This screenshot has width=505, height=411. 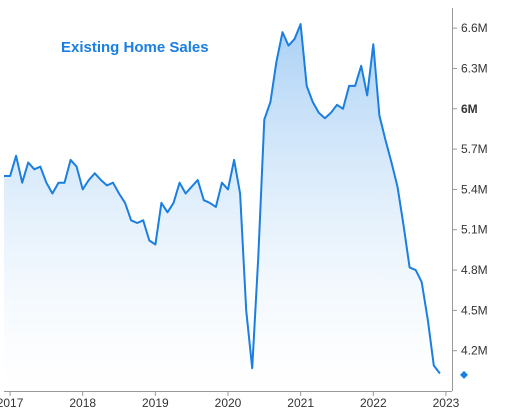 What do you see at coordinates (446, 403) in the screenshot?
I see `x-tick-label: 2023` at bounding box center [446, 403].